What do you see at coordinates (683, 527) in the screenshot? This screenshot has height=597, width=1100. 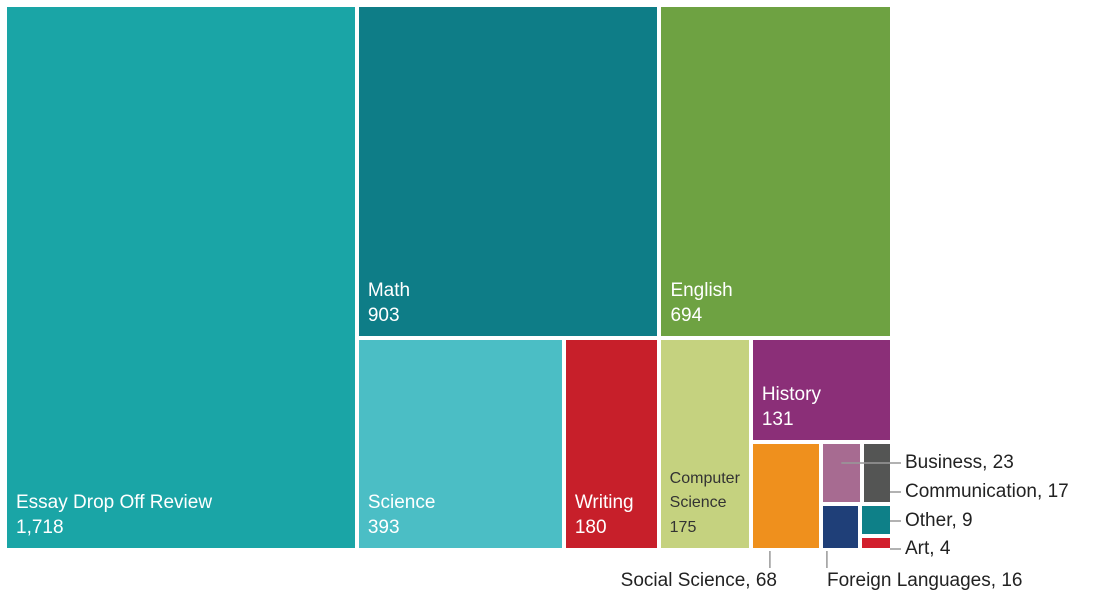 I see `tile-value: 175` at bounding box center [683, 527].